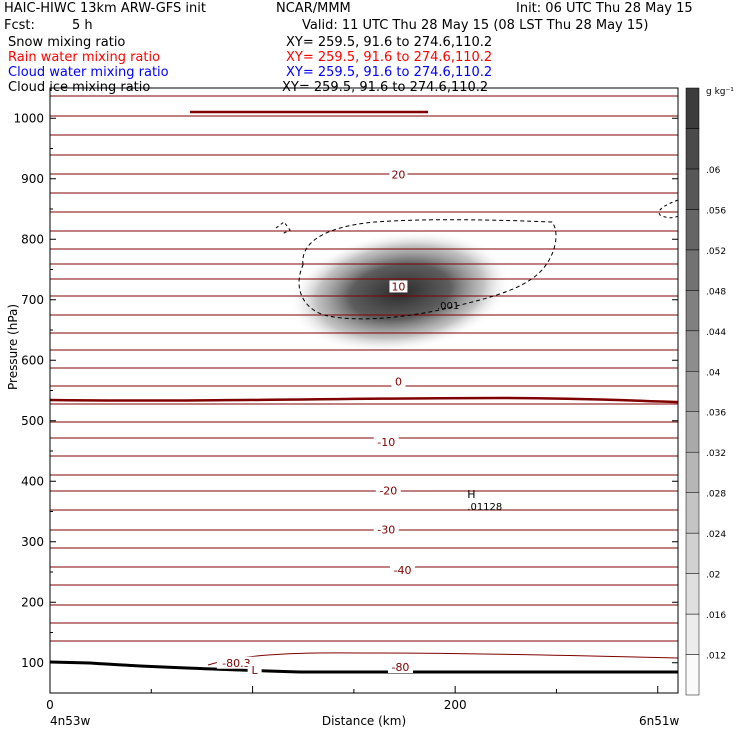  What do you see at coordinates (84, 57) in the screenshot?
I see `field-name-rain: Rain water mixing ratio` at bounding box center [84, 57].